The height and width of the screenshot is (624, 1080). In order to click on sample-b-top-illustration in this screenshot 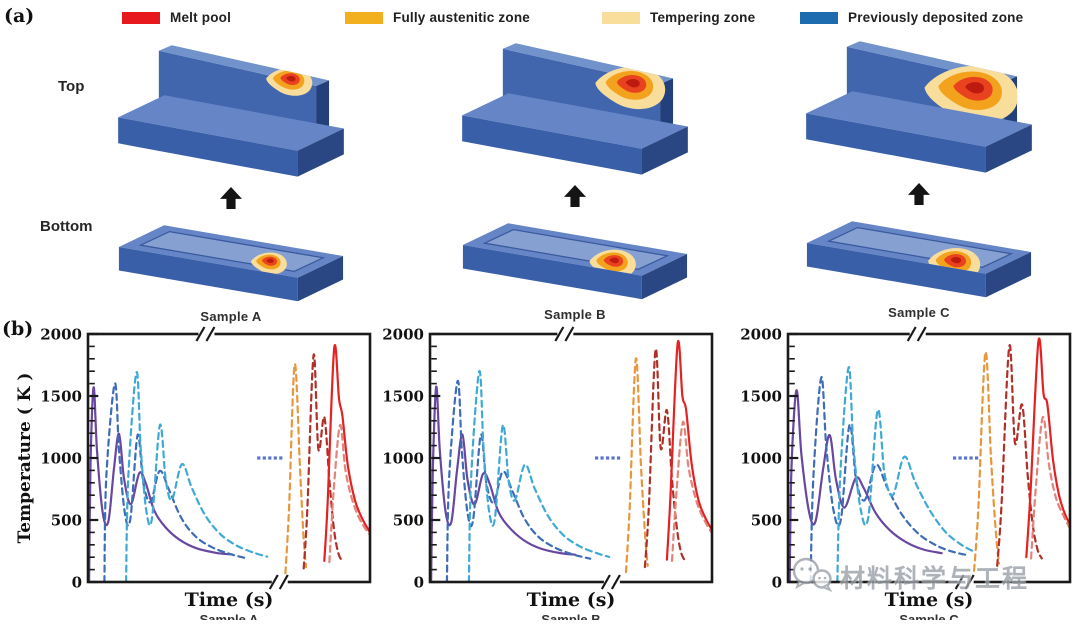, I will do `click(575, 110)`.